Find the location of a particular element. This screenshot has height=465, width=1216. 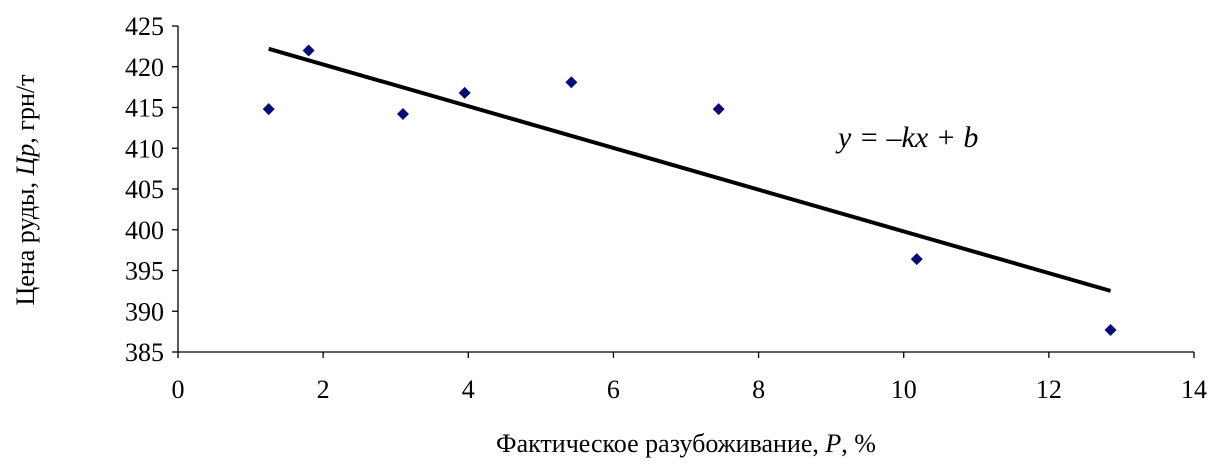

x-axis-title: Фактическое разубоживание, P, % is located at coordinates (686, 443).